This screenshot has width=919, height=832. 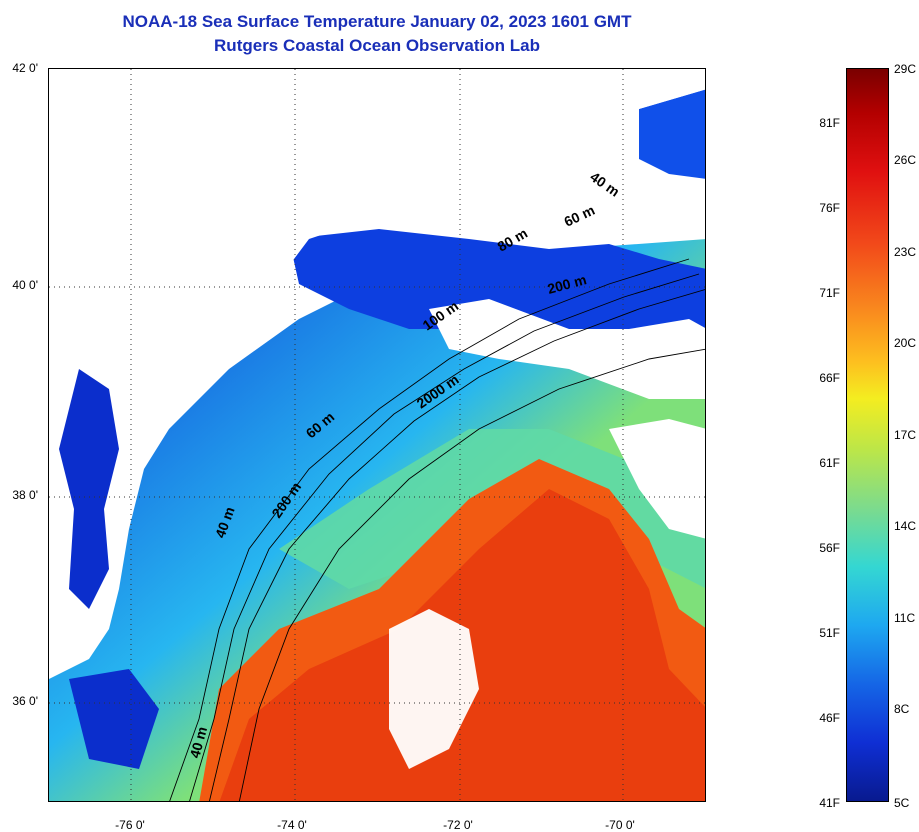 What do you see at coordinates (905, 618) in the screenshot?
I see `colorbar-c-label: 11C` at bounding box center [905, 618].